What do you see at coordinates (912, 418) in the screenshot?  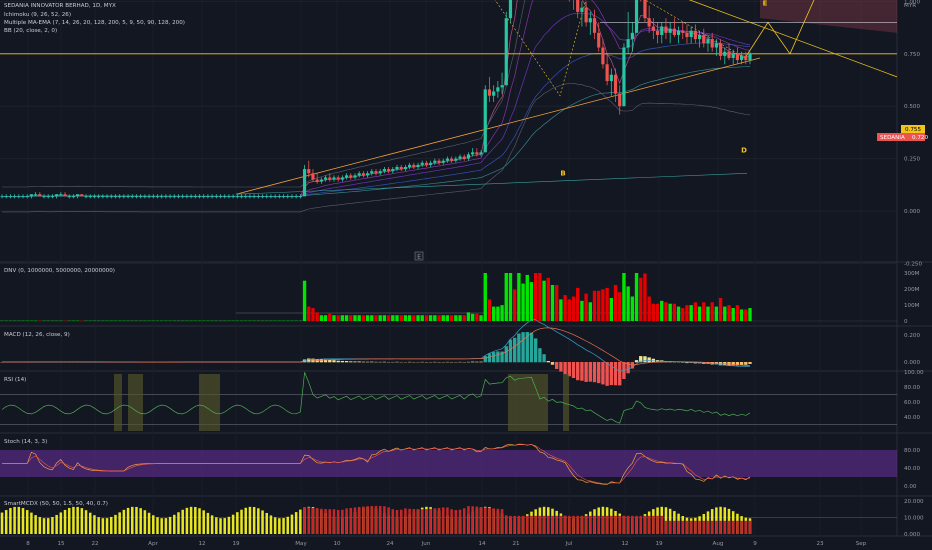 I see `rsi-tick-label: 40.00` at bounding box center [912, 418].